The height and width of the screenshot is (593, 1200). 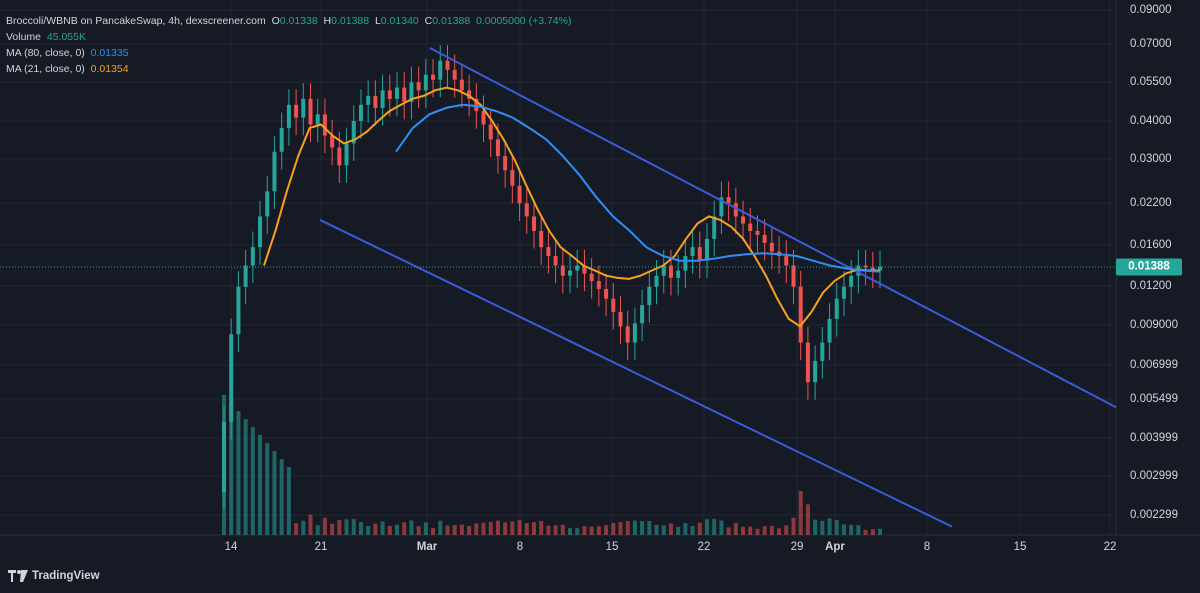 I want to click on tradingview-logo: TradingView, so click(x=54, y=576).